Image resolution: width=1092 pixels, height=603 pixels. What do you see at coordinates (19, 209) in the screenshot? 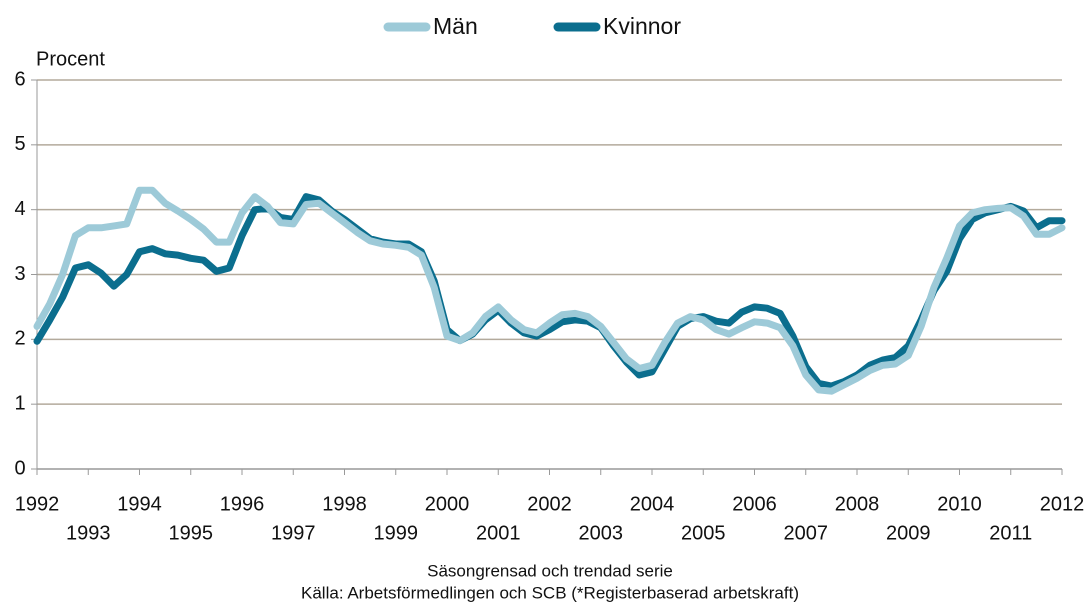
I see `y-tick-label: 4` at bounding box center [19, 209].